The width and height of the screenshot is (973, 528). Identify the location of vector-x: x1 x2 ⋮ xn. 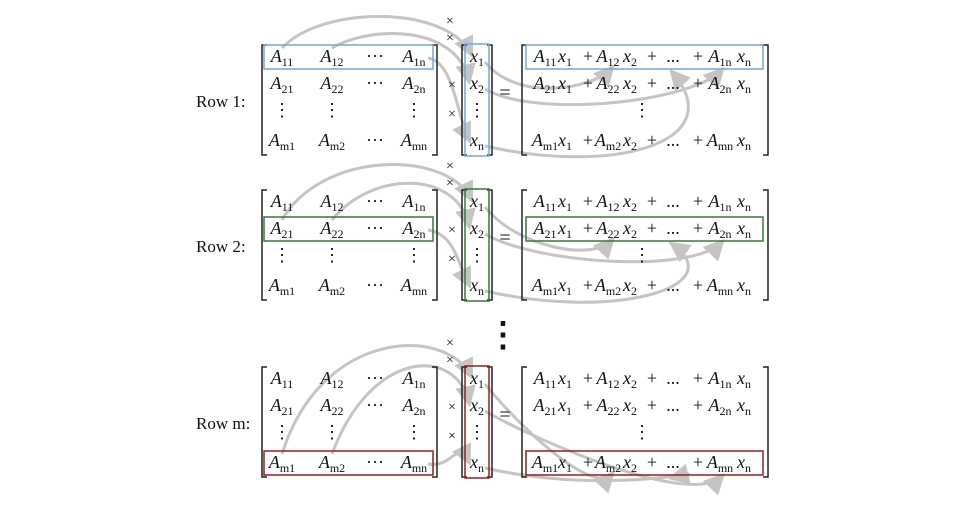
(477, 245).